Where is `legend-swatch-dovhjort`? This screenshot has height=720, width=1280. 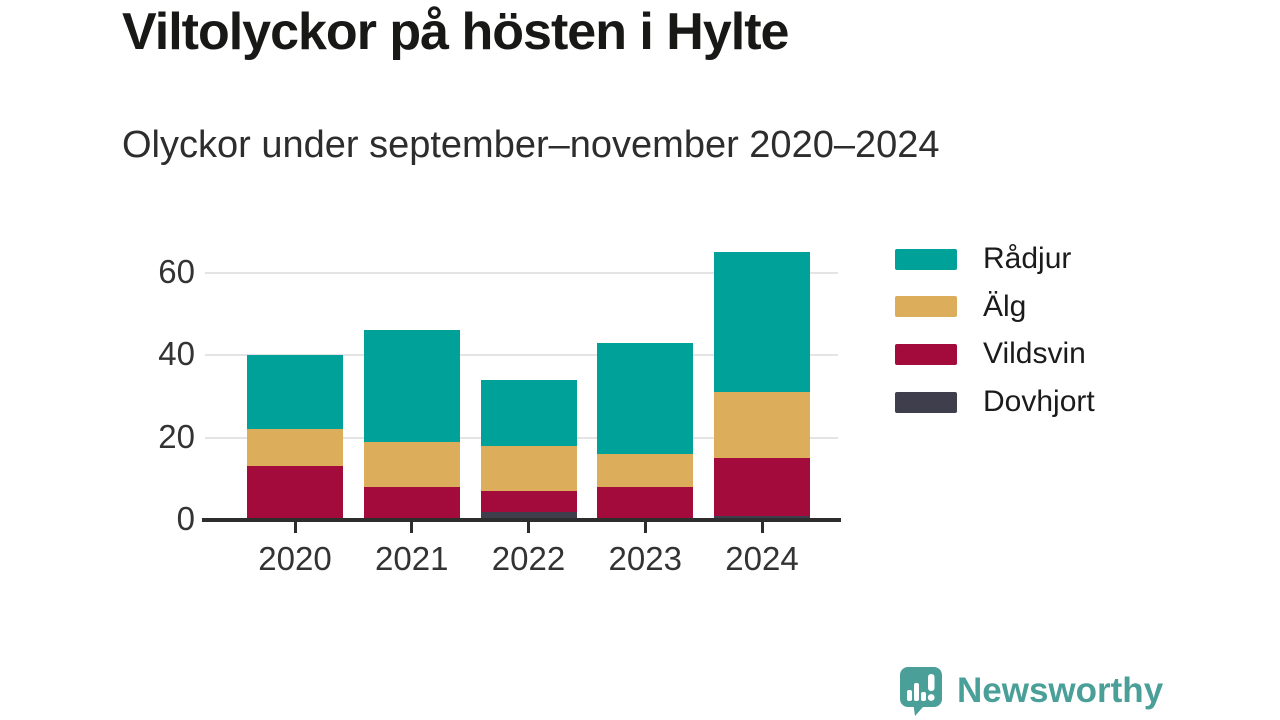
legend-swatch-dovhjort is located at coordinates (926, 402).